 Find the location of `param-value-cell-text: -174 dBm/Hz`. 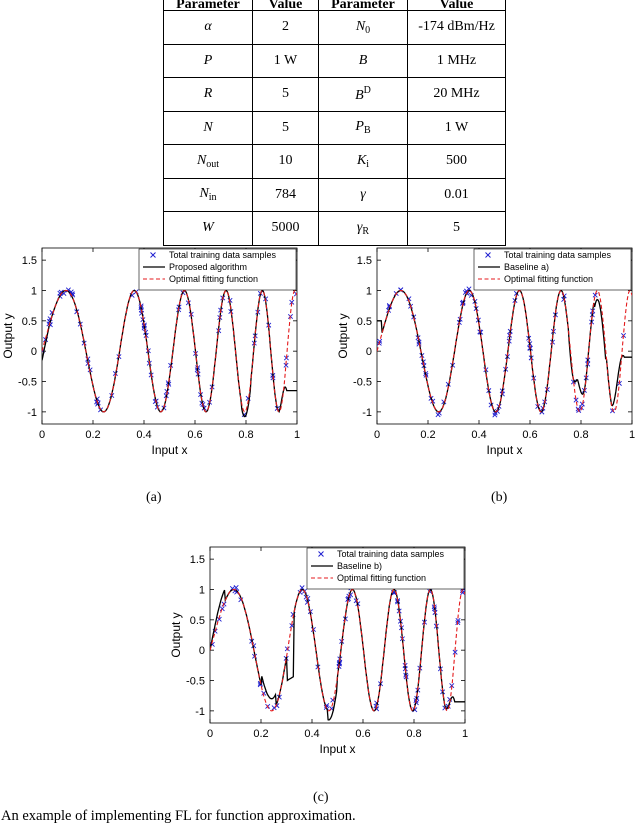

param-value-cell-text: -174 dBm/Hz is located at coordinates (456, 27).